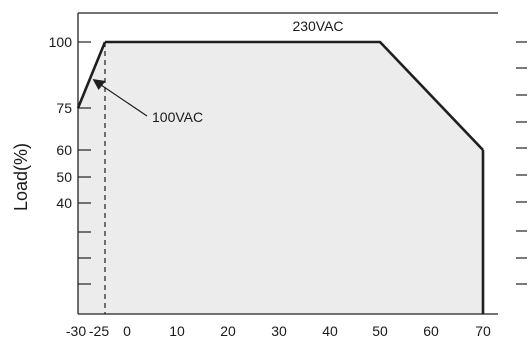 The height and width of the screenshot is (350, 528). I want to click on y-tick-label: 60, so click(64, 150).